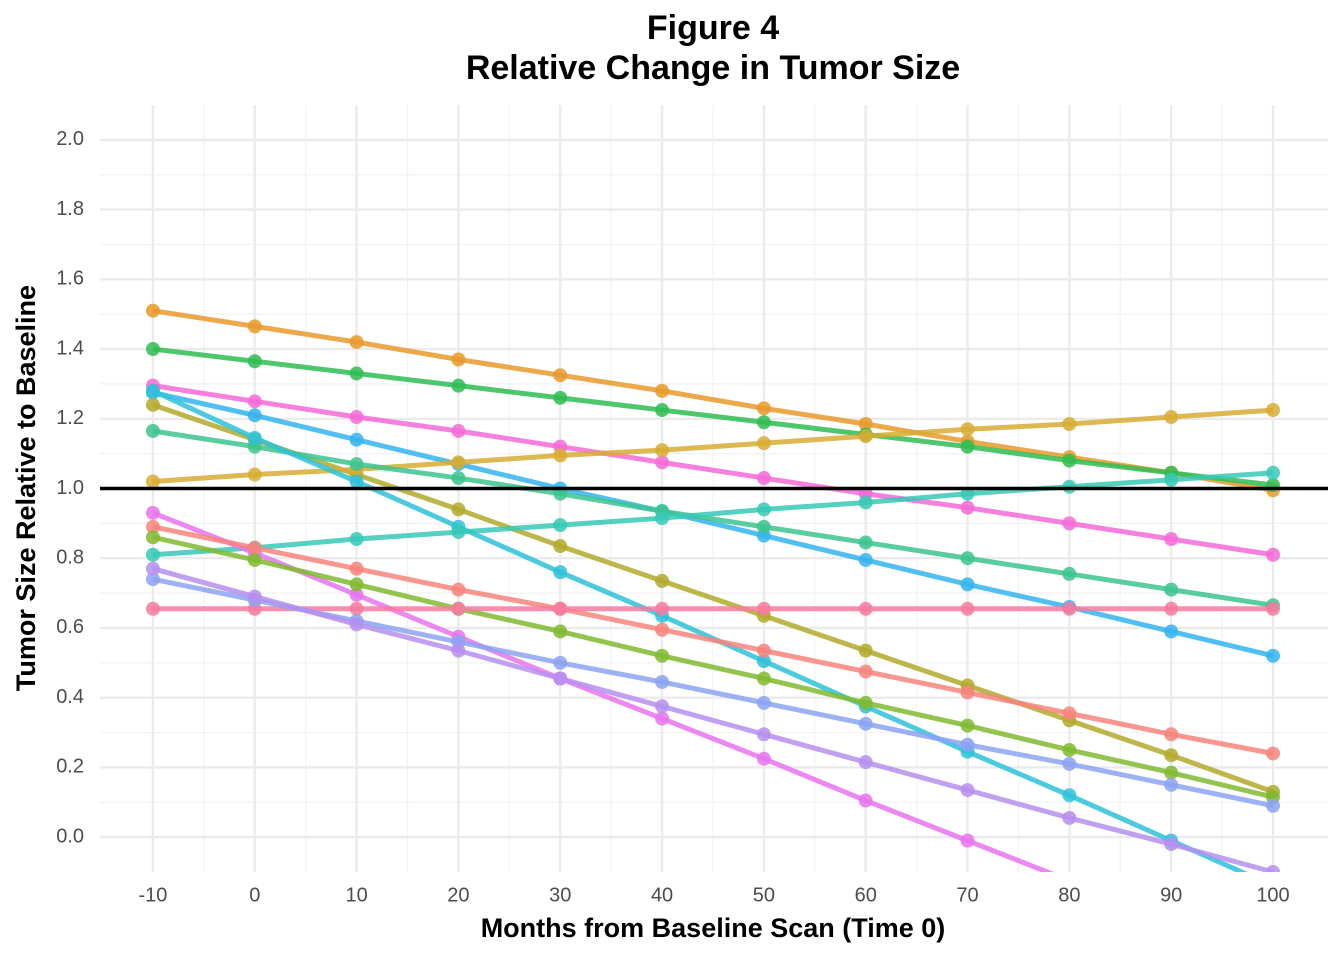 The image size is (1344, 960). What do you see at coordinates (70, 488) in the screenshot?
I see `y-tick-label: 1.0` at bounding box center [70, 488].